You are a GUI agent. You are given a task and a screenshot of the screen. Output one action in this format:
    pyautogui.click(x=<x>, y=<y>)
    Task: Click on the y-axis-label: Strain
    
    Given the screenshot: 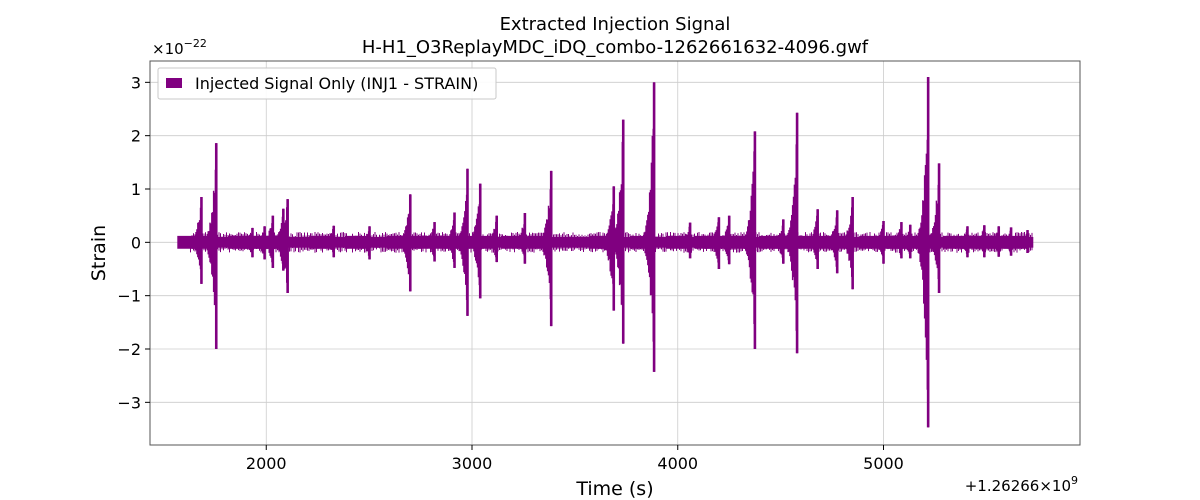 What is the action you would take?
    pyautogui.click(x=99, y=253)
    